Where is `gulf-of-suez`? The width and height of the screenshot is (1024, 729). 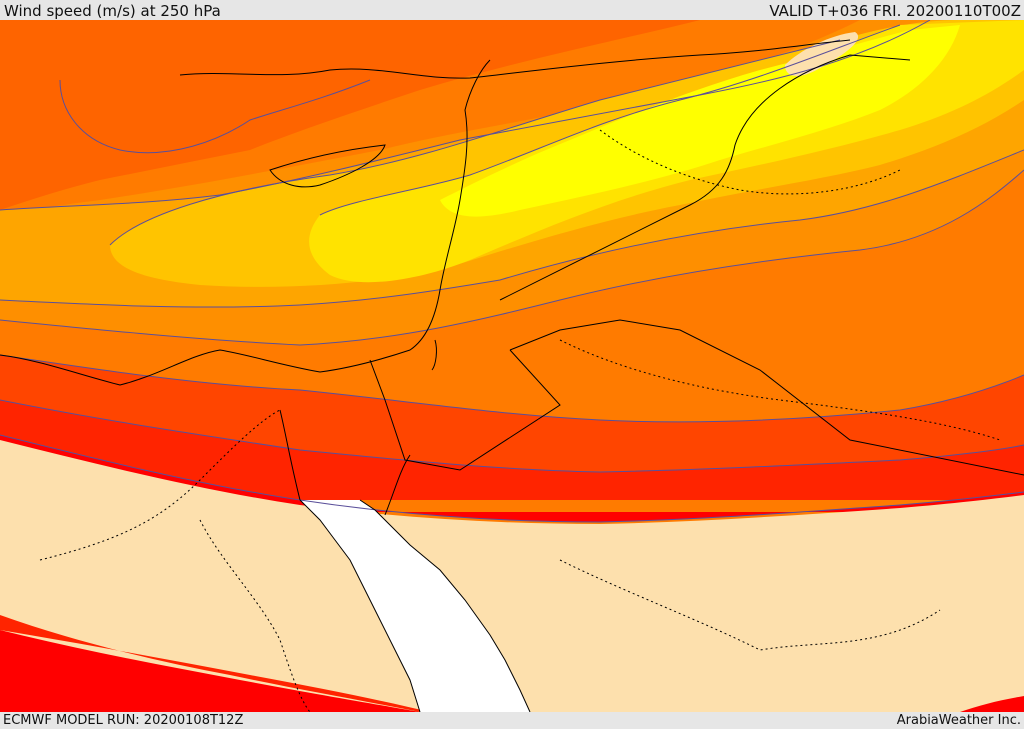 gulf-of-suez is located at coordinates (290, 455).